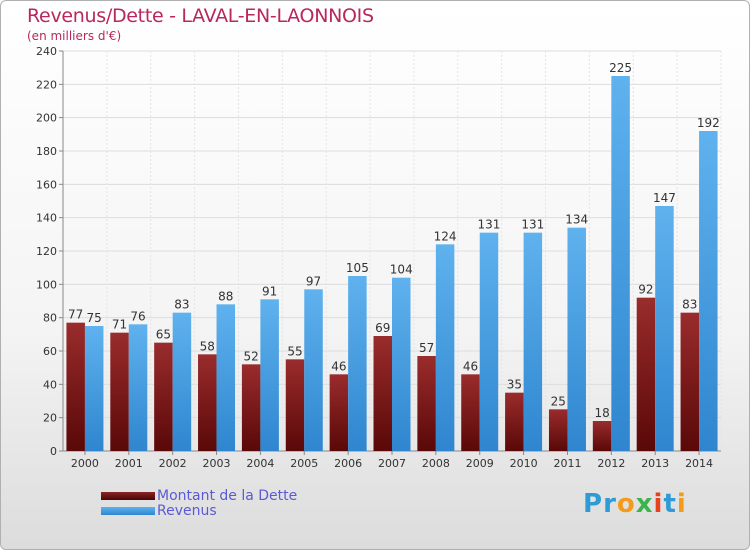  Describe the element at coordinates (199, 511) in the screenshot. I see `legend-item-revenus: Revenus` at that location.